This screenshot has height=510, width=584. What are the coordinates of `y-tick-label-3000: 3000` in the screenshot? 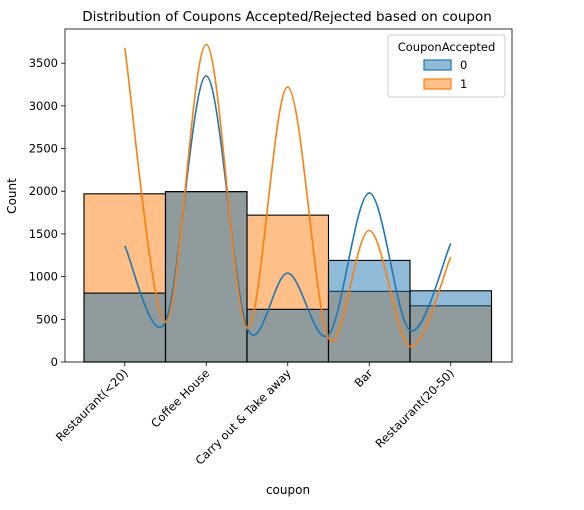 It's located at (43, 106).